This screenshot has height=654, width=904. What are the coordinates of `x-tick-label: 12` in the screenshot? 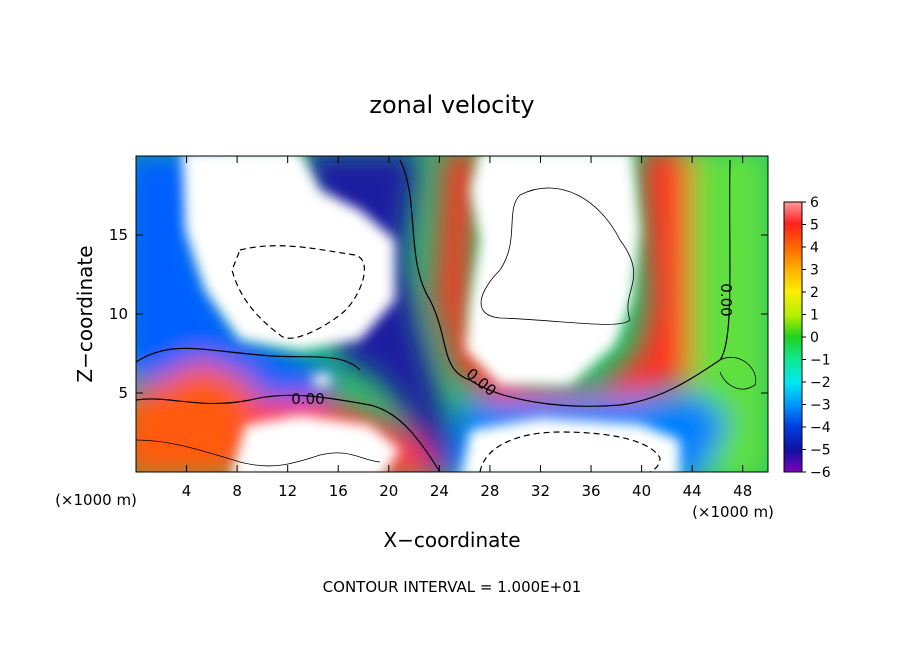 It's located at (287, 491).